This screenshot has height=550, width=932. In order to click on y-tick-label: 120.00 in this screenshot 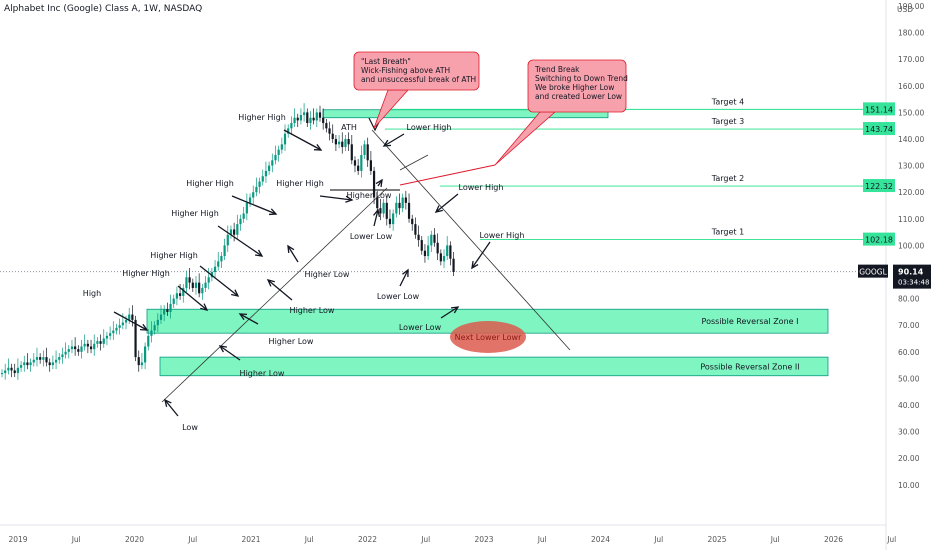, I will do `click(911, 192)`.